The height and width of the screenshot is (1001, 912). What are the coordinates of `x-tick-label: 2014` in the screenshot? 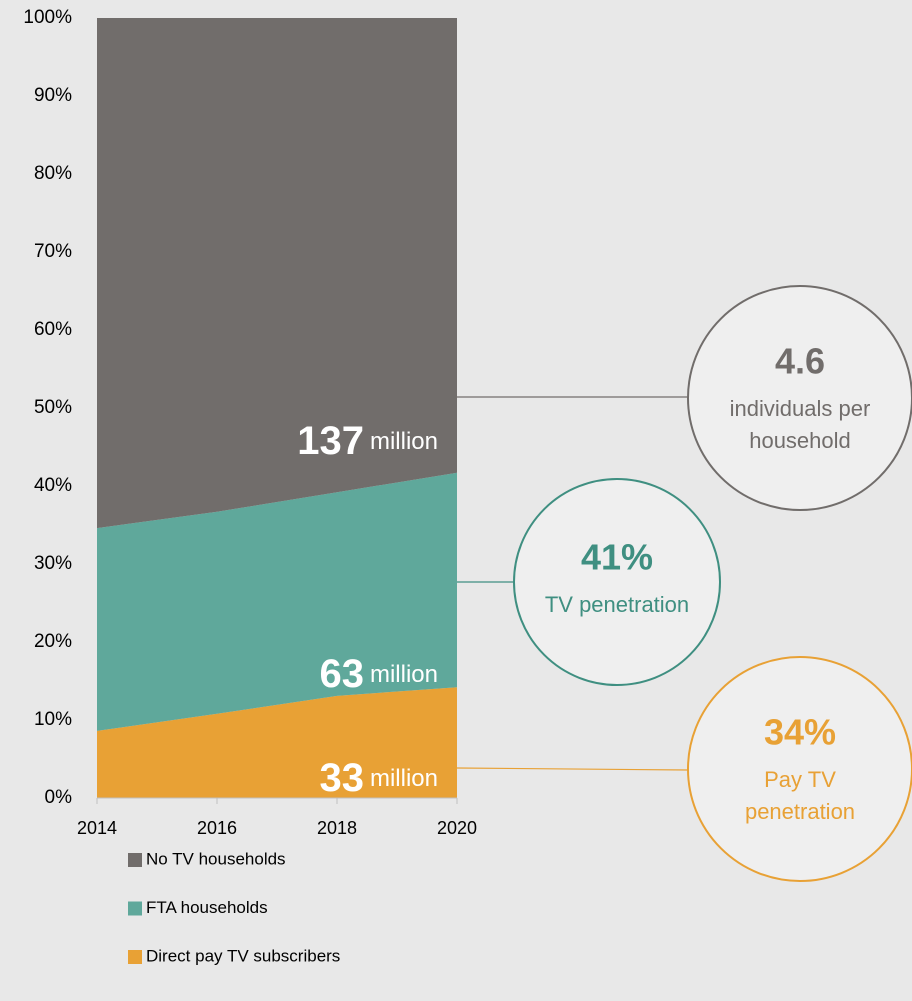 It's located at (97, 828).